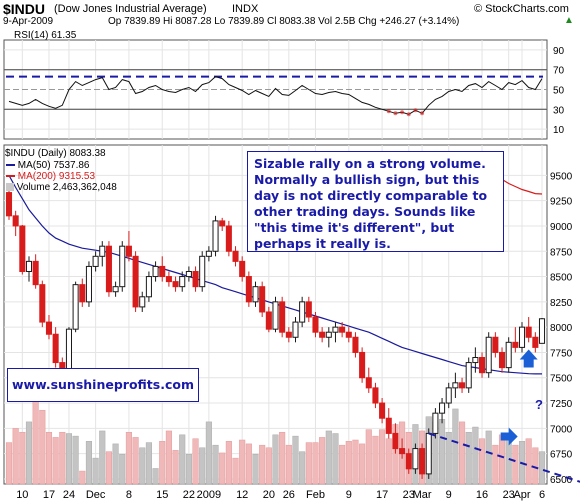  I want to click on x-tick-label: 17, so click(382, 495).